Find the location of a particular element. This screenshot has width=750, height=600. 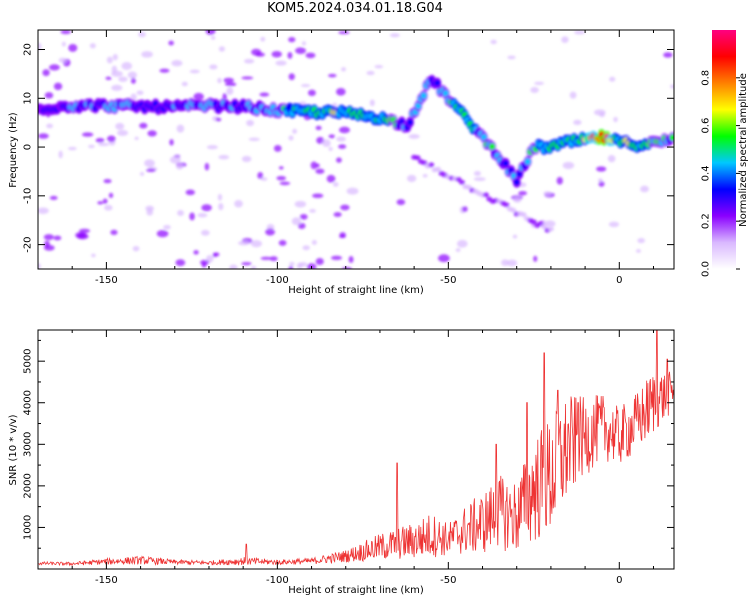

snr-x-tick-label: 0 is located at coordinates (619, 580).